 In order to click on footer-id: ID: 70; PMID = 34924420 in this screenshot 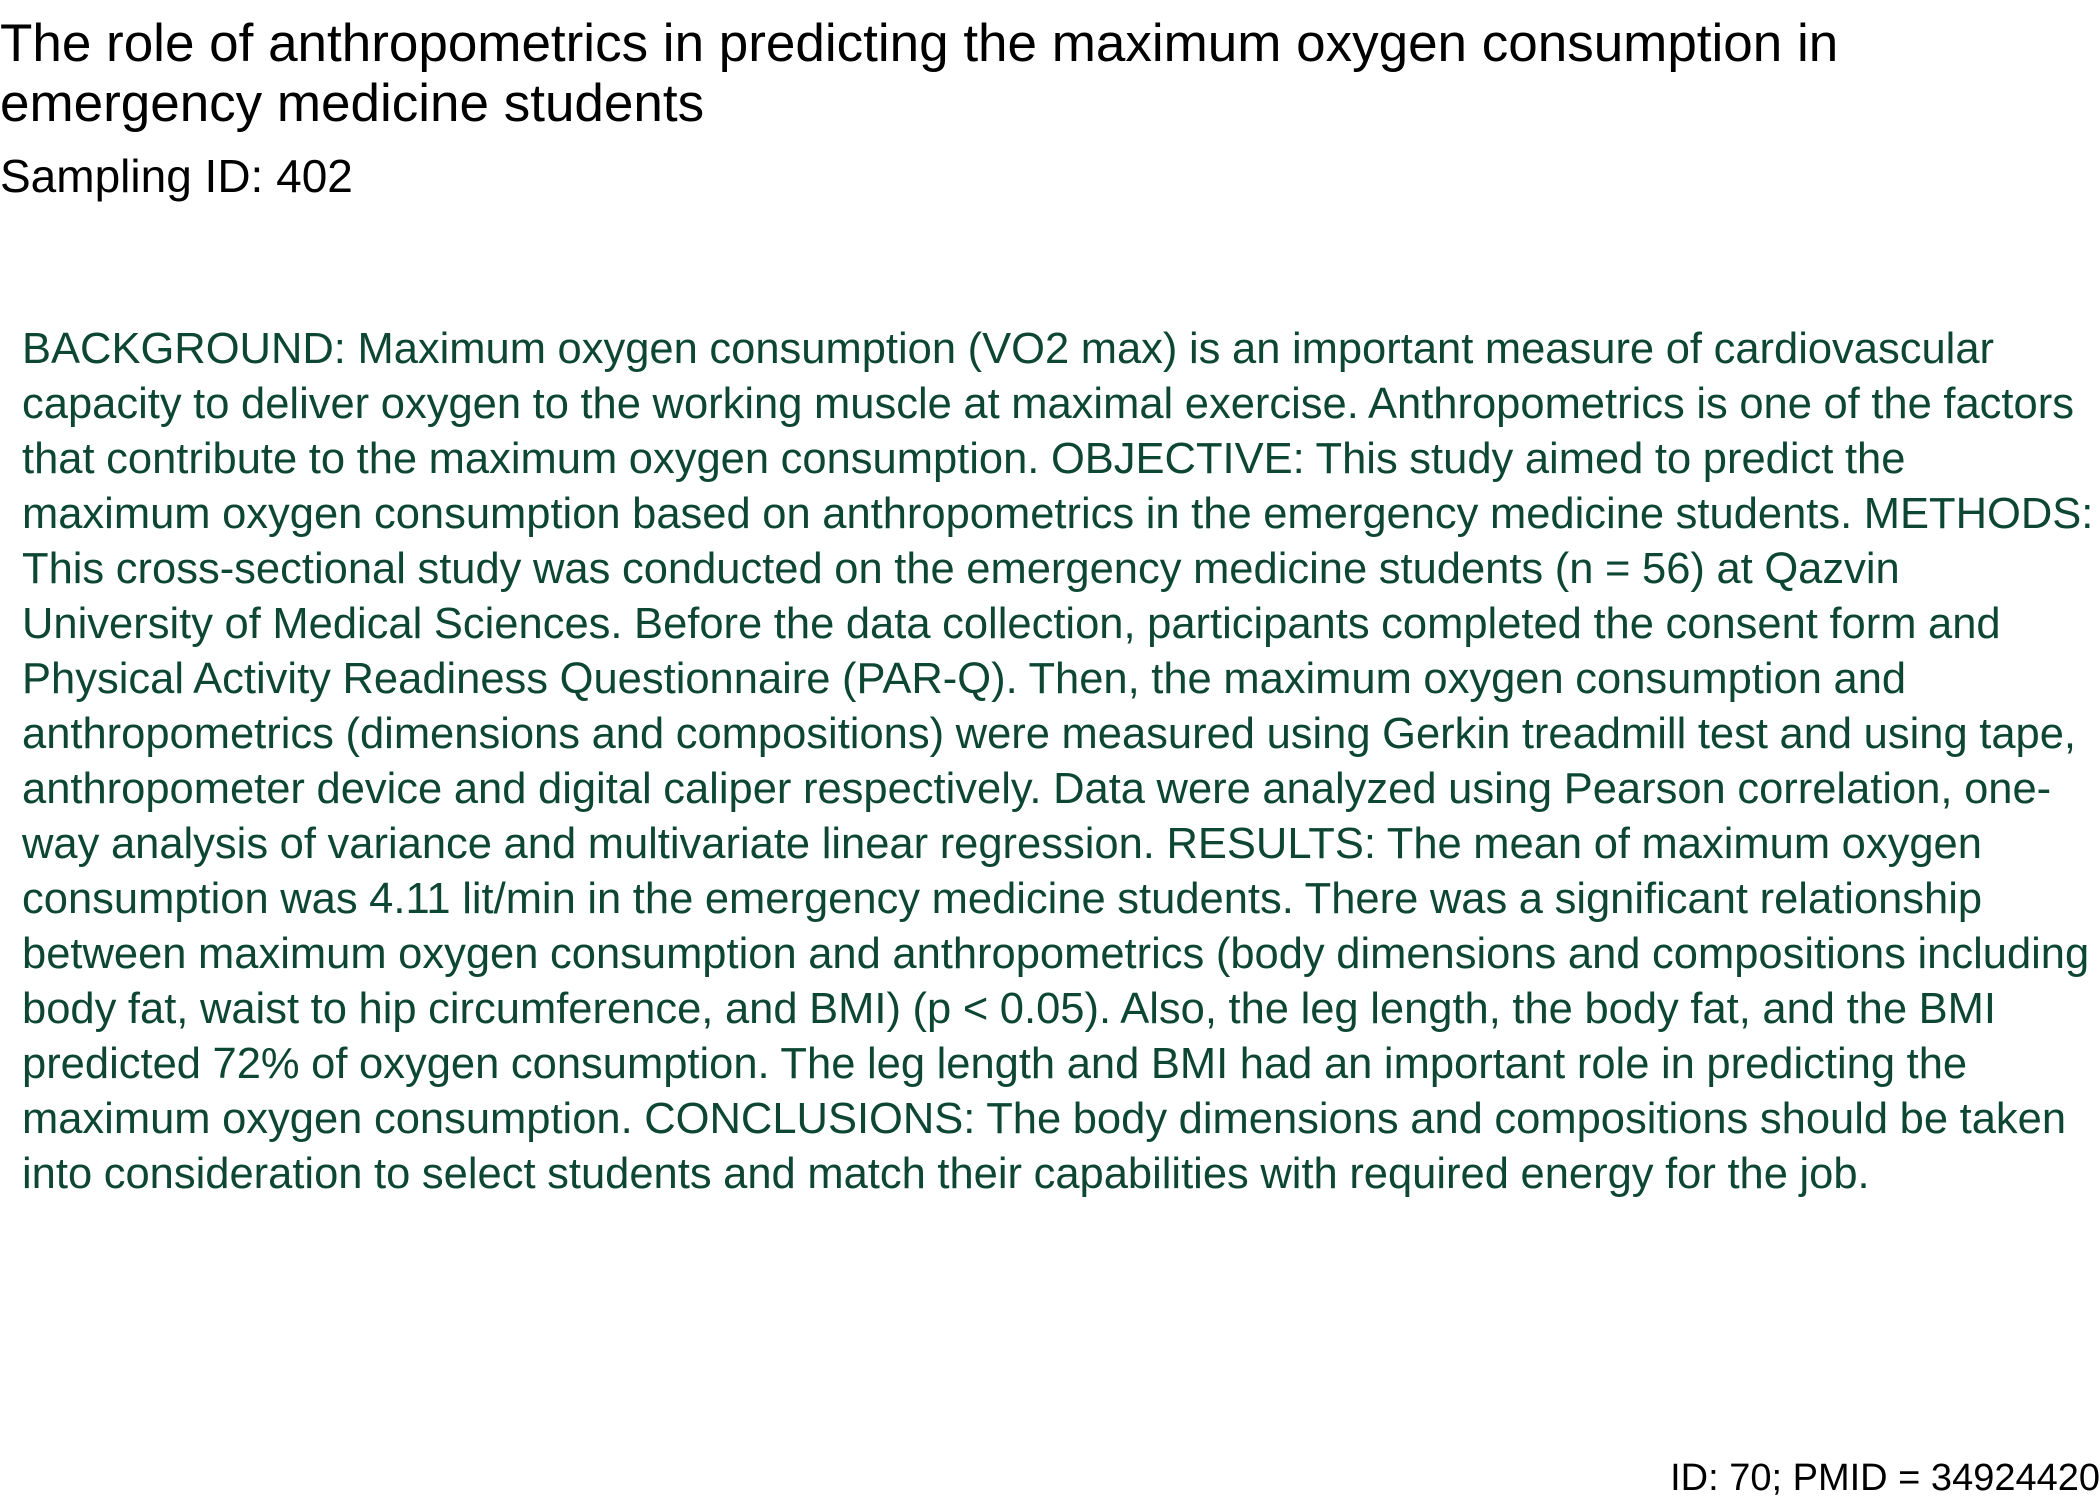, I will do `click(1885, 1478)`.